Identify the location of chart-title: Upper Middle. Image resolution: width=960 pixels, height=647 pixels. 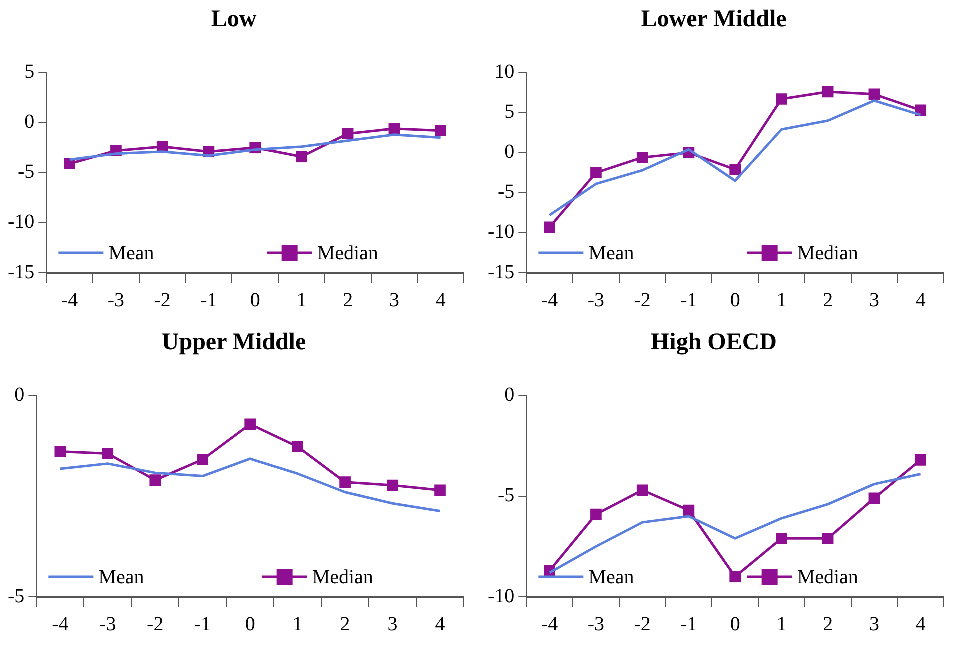
(234, 343).